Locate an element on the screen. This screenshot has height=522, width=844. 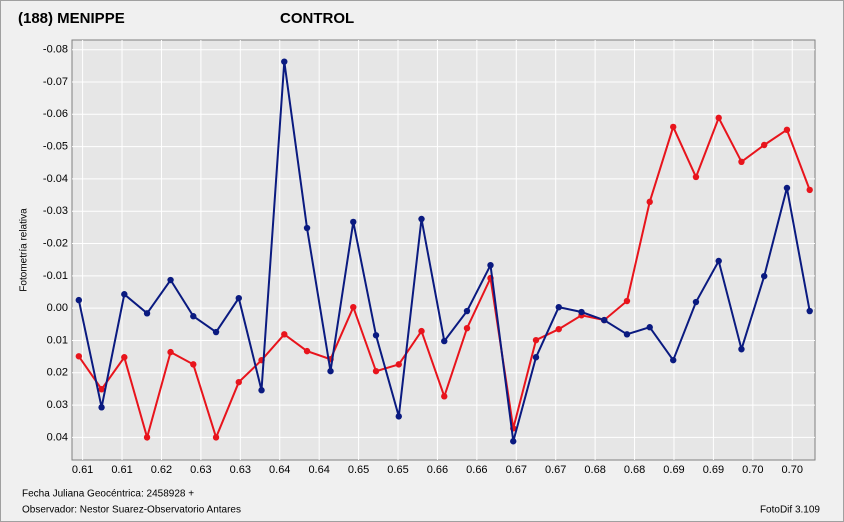
legend-entry: (188) MENIPPE is located at coordinates (71, 18).